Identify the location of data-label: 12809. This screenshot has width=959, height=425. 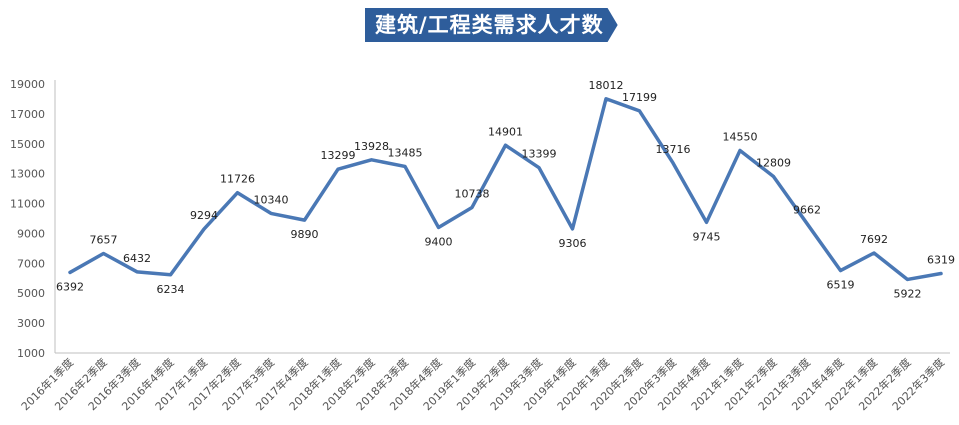
(773, 163).